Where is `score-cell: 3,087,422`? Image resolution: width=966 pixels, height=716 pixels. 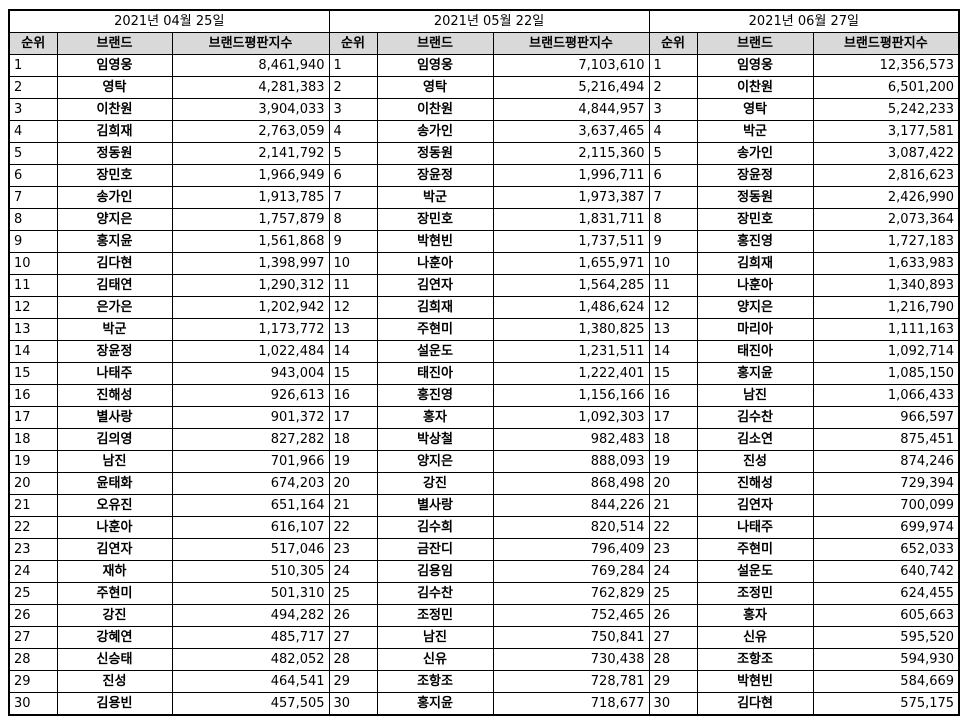 score-cell: 3,087,422 is located at coordinates (886, 153).